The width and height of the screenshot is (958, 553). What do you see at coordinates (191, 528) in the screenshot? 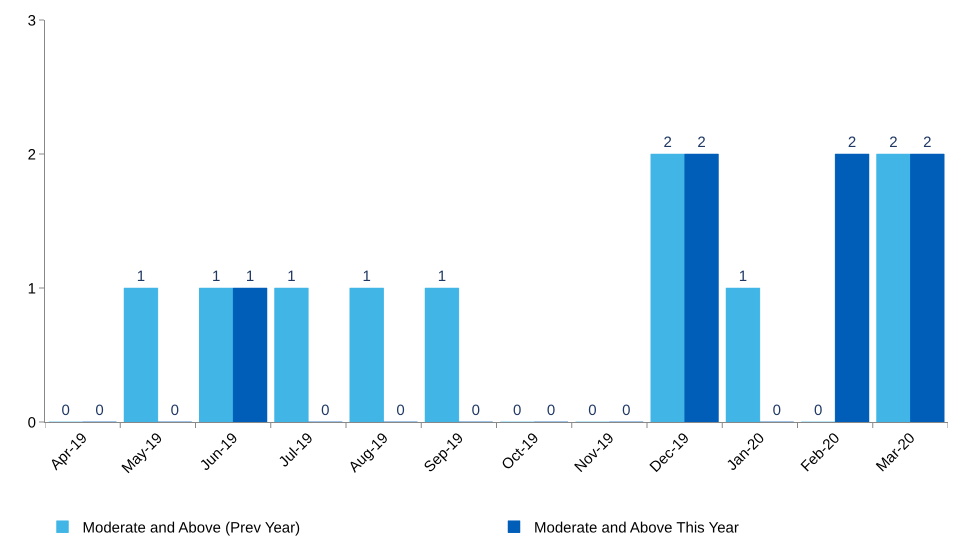
I see `legend-label: Moderate and Above (Prev Year)` at bounding box center [191, 528].